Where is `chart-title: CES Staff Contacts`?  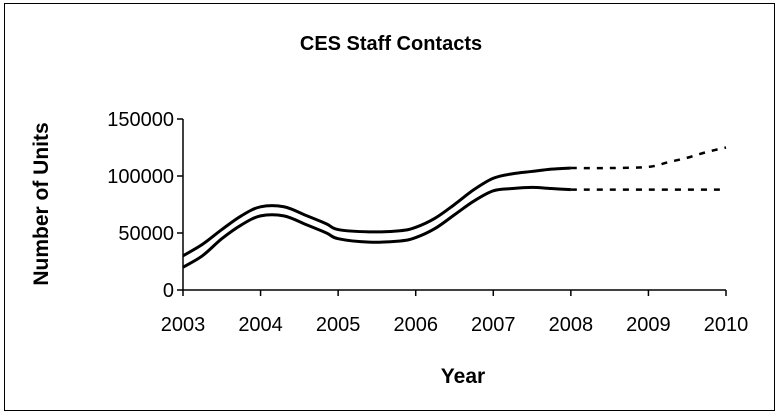 chart-title: CES Staff Contacts is located at coordinates (391, 44).